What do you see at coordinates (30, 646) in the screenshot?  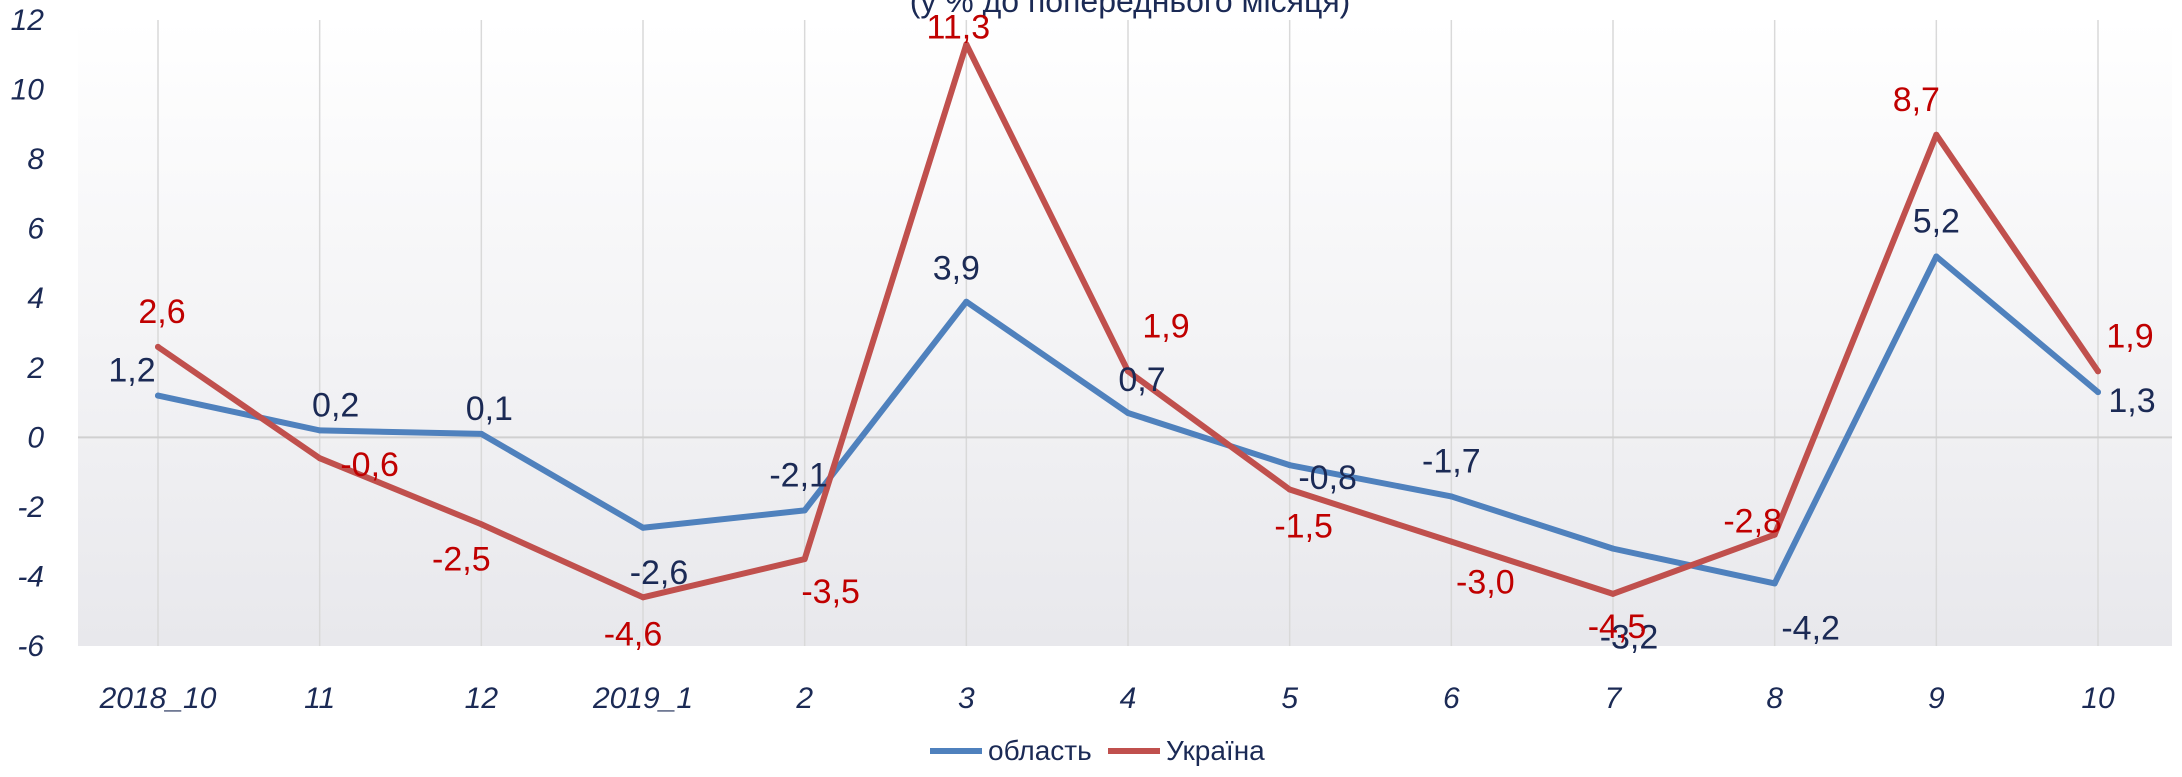 I see `y-tick-label: -6` at bounding box center [30, 646].